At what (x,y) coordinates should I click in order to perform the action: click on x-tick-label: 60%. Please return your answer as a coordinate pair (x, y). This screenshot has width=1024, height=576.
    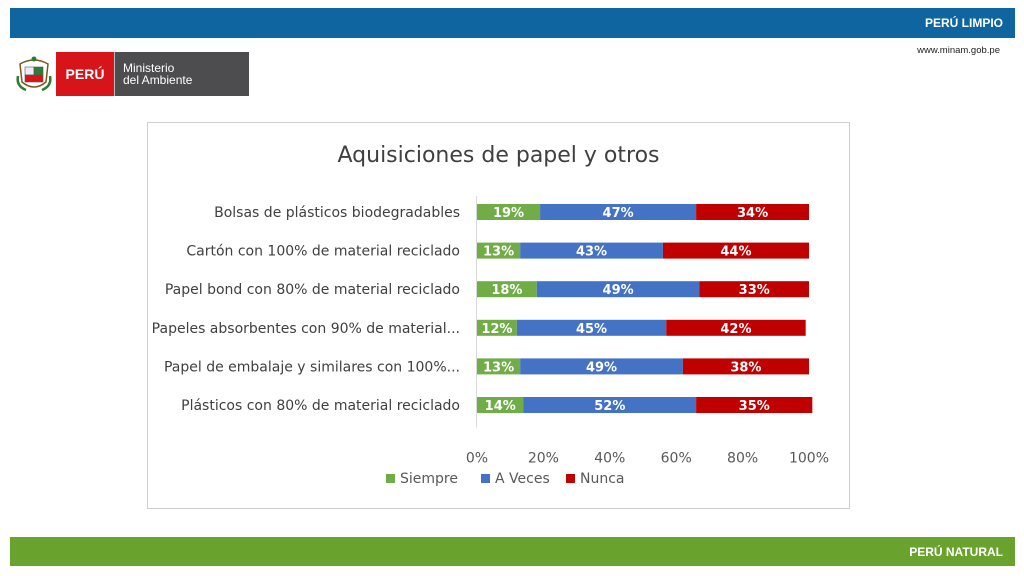
    Looking at the image, I should click on (676, 459).